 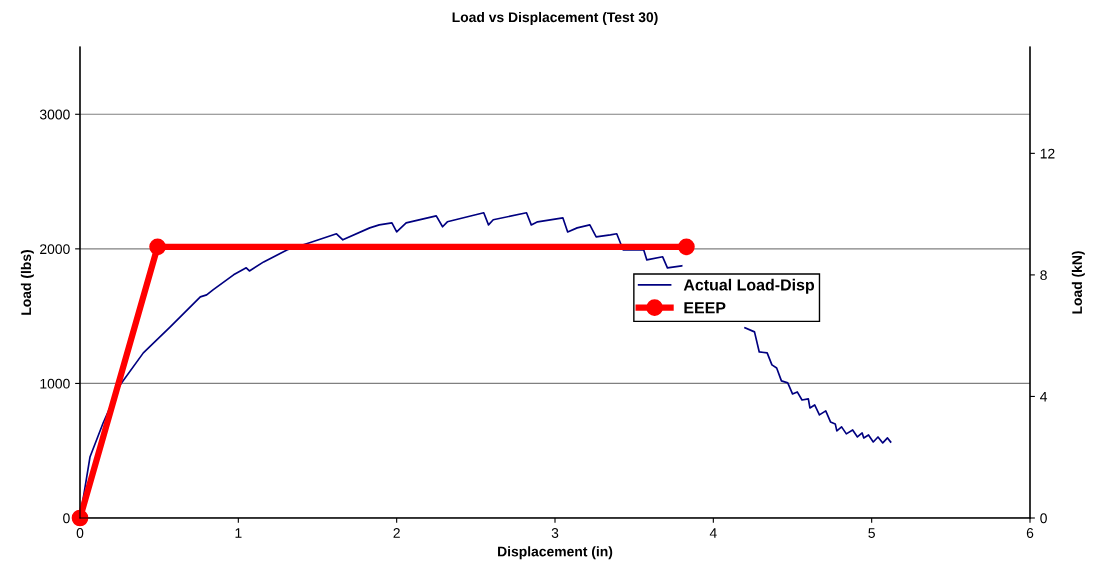 I want to click on y-tick-label: 2000, so click(x=55, y=249).